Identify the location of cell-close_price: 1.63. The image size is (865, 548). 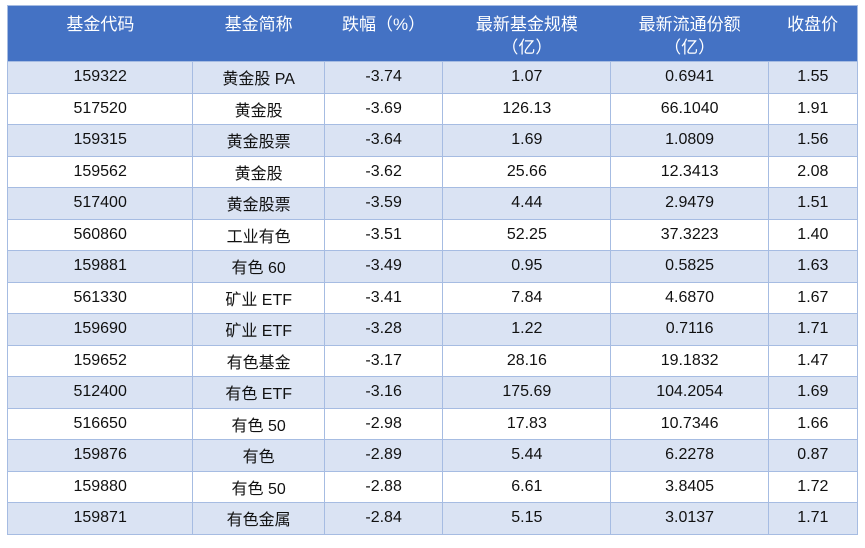
(813, 266).